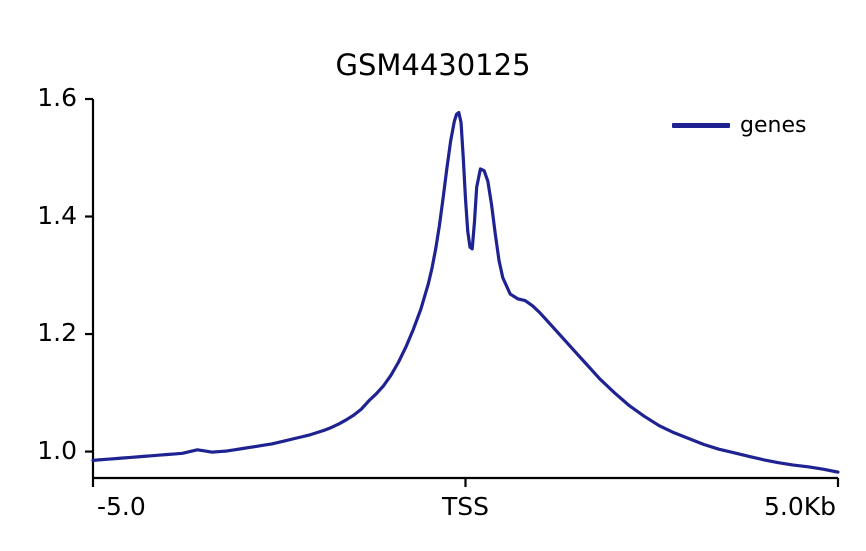 The height and width of the screenshot is (551, 866). I want to click on chart-title: GSM4430125, so click(433, 65).